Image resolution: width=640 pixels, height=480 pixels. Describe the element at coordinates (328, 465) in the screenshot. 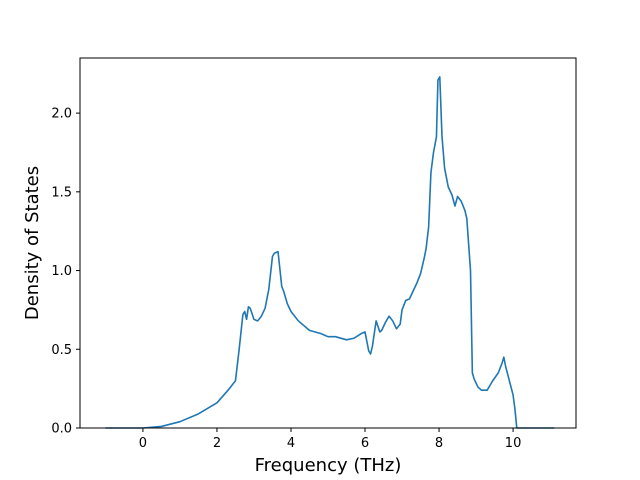

I see `x-axis-label: Frequency (THz)` at that location.